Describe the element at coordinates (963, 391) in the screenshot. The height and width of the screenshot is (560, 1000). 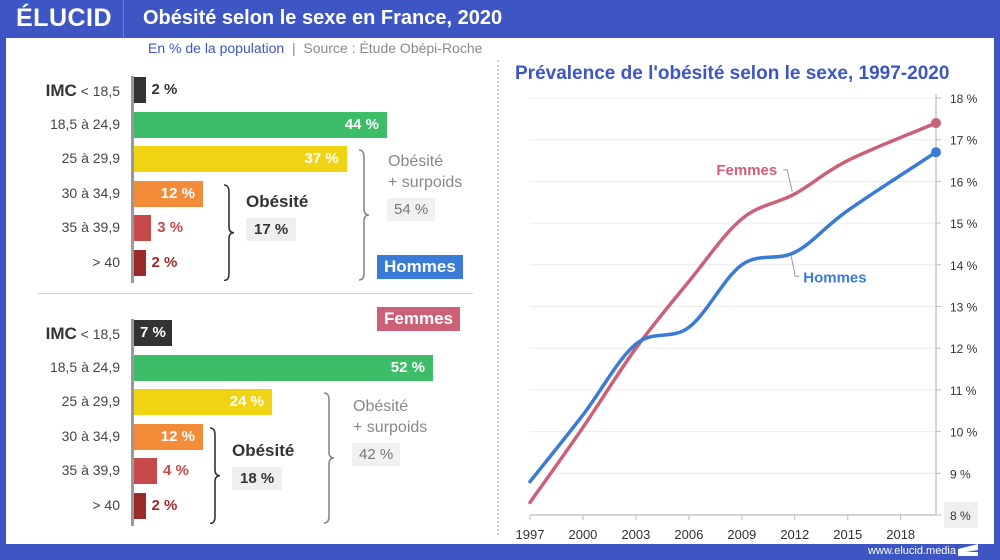
I see `y-tick-label: 11 %` at that location.